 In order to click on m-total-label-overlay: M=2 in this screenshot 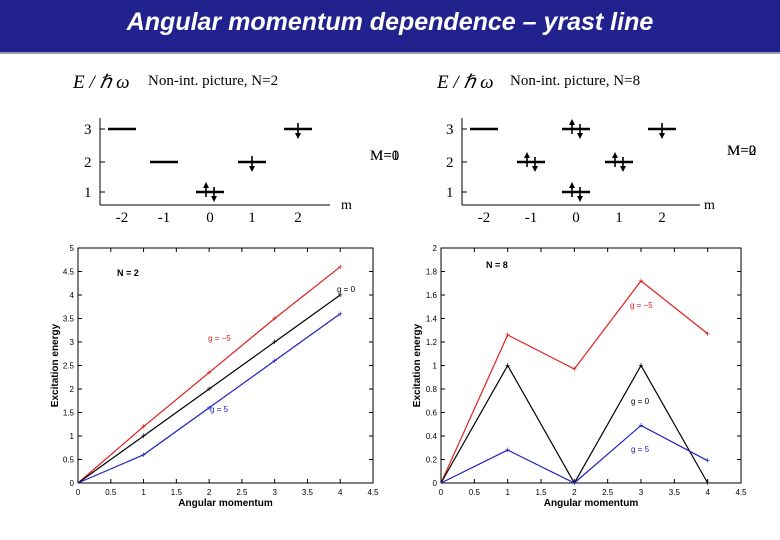, I will do `click(741, 151)`.